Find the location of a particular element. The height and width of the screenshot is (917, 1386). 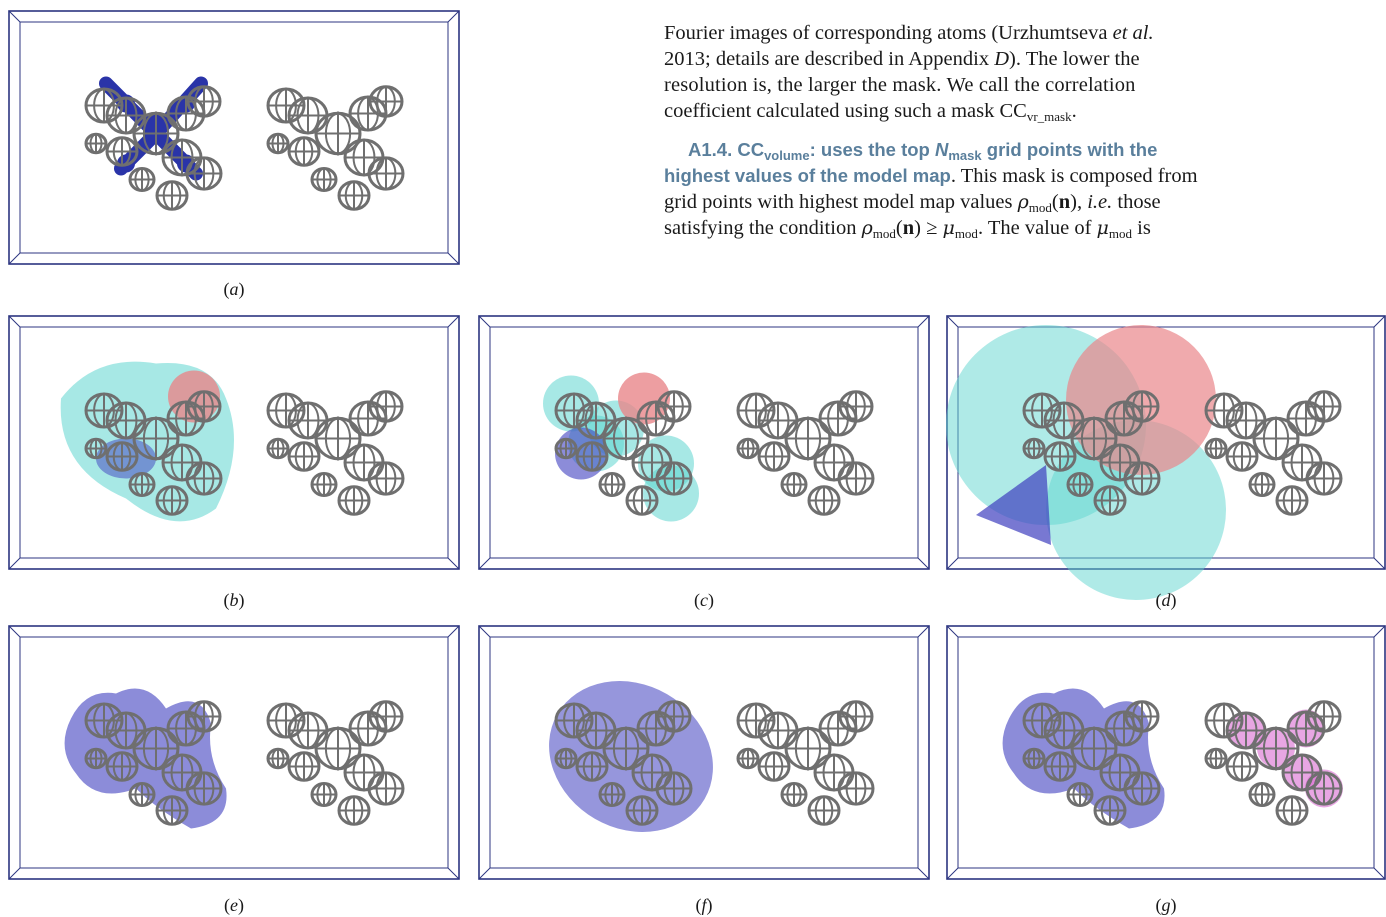

caption-letter: a is located at coordinates (234, 289).